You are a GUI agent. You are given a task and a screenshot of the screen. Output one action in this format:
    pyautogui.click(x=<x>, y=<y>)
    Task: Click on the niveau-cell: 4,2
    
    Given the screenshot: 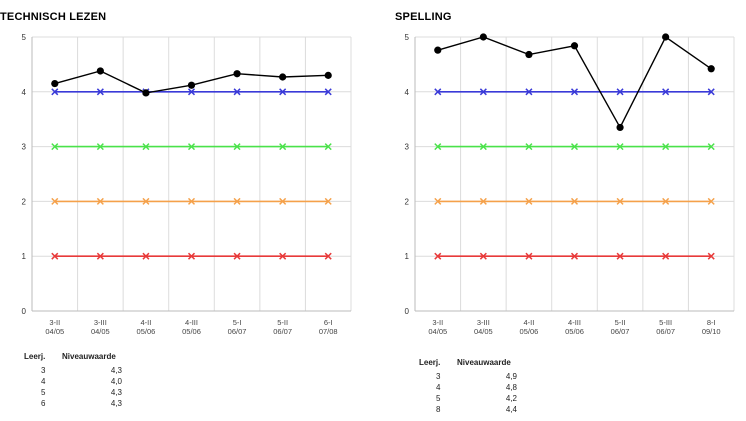 What is the action you would take?
    pyautogui.click(x=511, y=398)
    